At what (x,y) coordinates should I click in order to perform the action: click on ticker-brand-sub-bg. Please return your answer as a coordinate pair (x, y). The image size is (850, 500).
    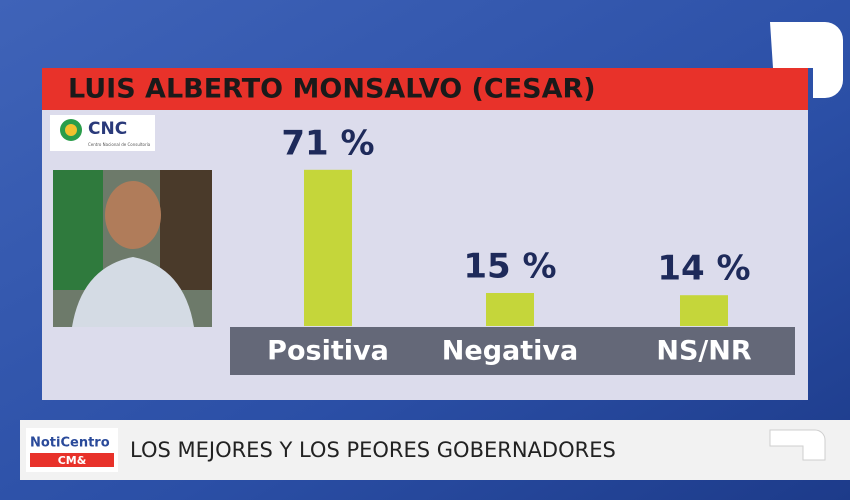
    Looking at the image, I should click on (72, 460).